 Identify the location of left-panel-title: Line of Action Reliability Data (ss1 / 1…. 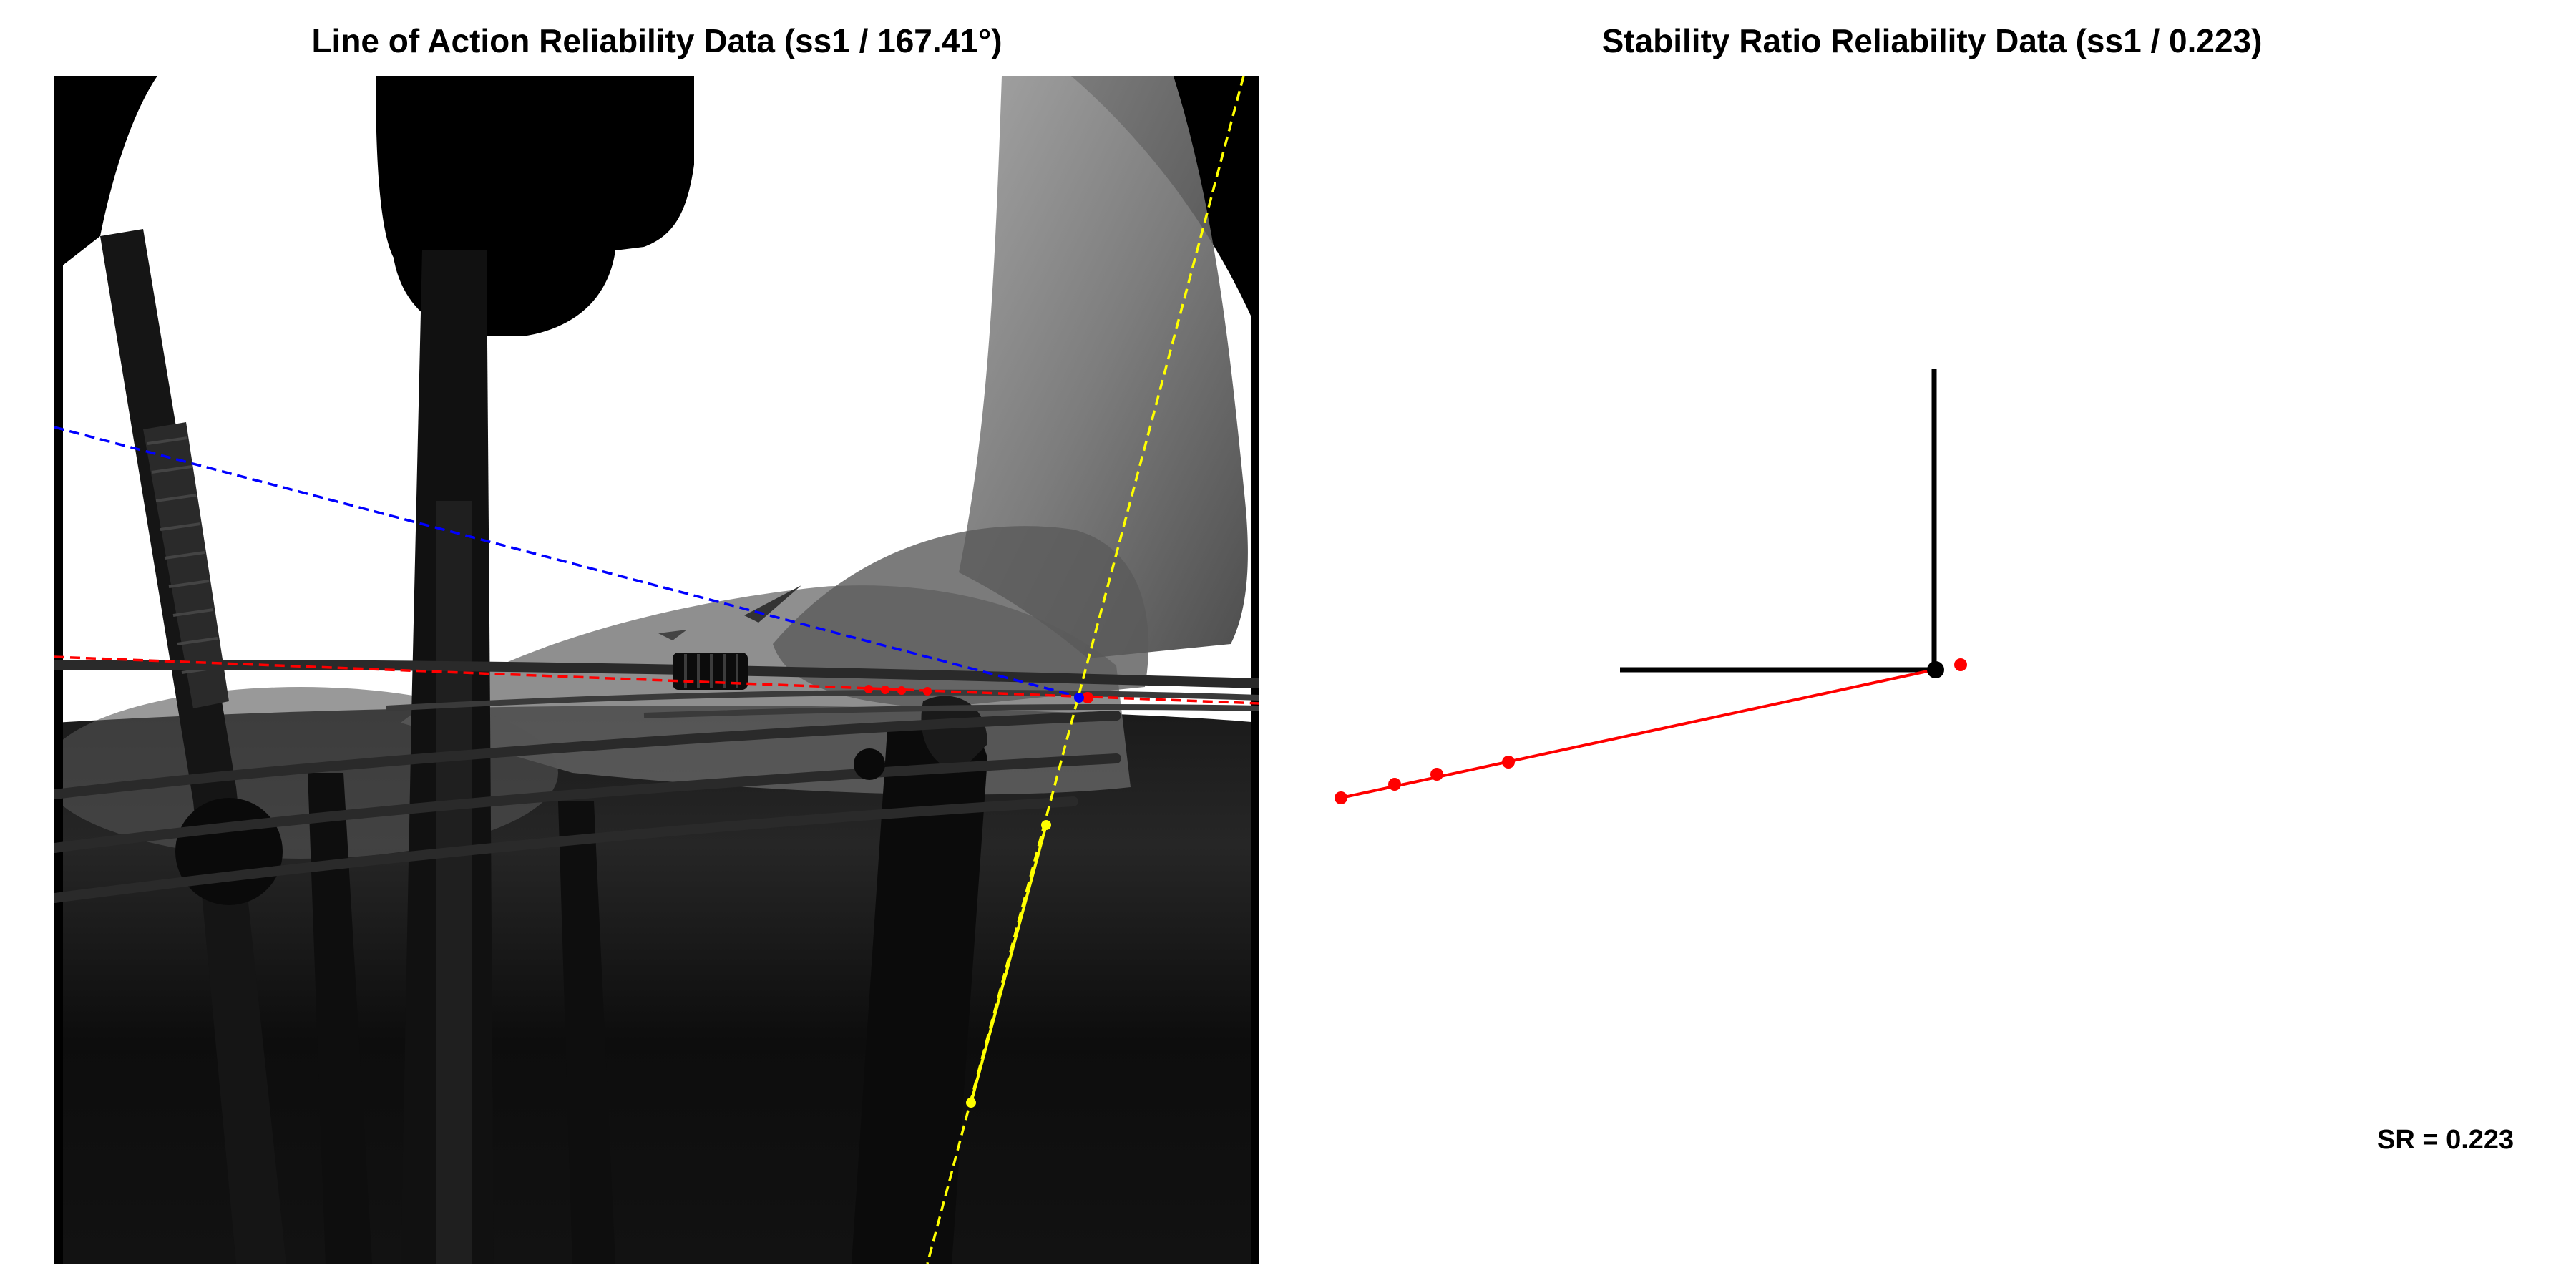
(656, 40).